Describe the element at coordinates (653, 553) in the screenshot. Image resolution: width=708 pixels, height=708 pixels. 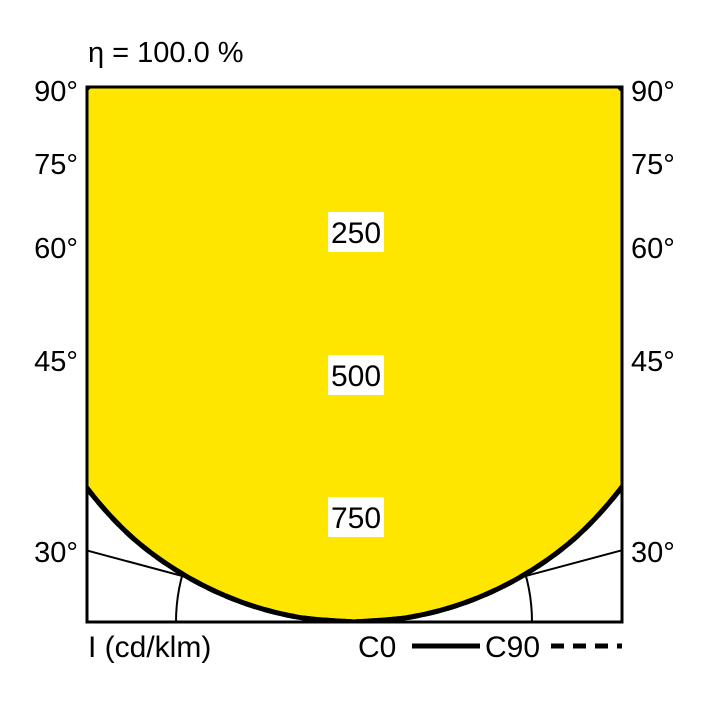
I see `right-tick-30: 30°` at that location.